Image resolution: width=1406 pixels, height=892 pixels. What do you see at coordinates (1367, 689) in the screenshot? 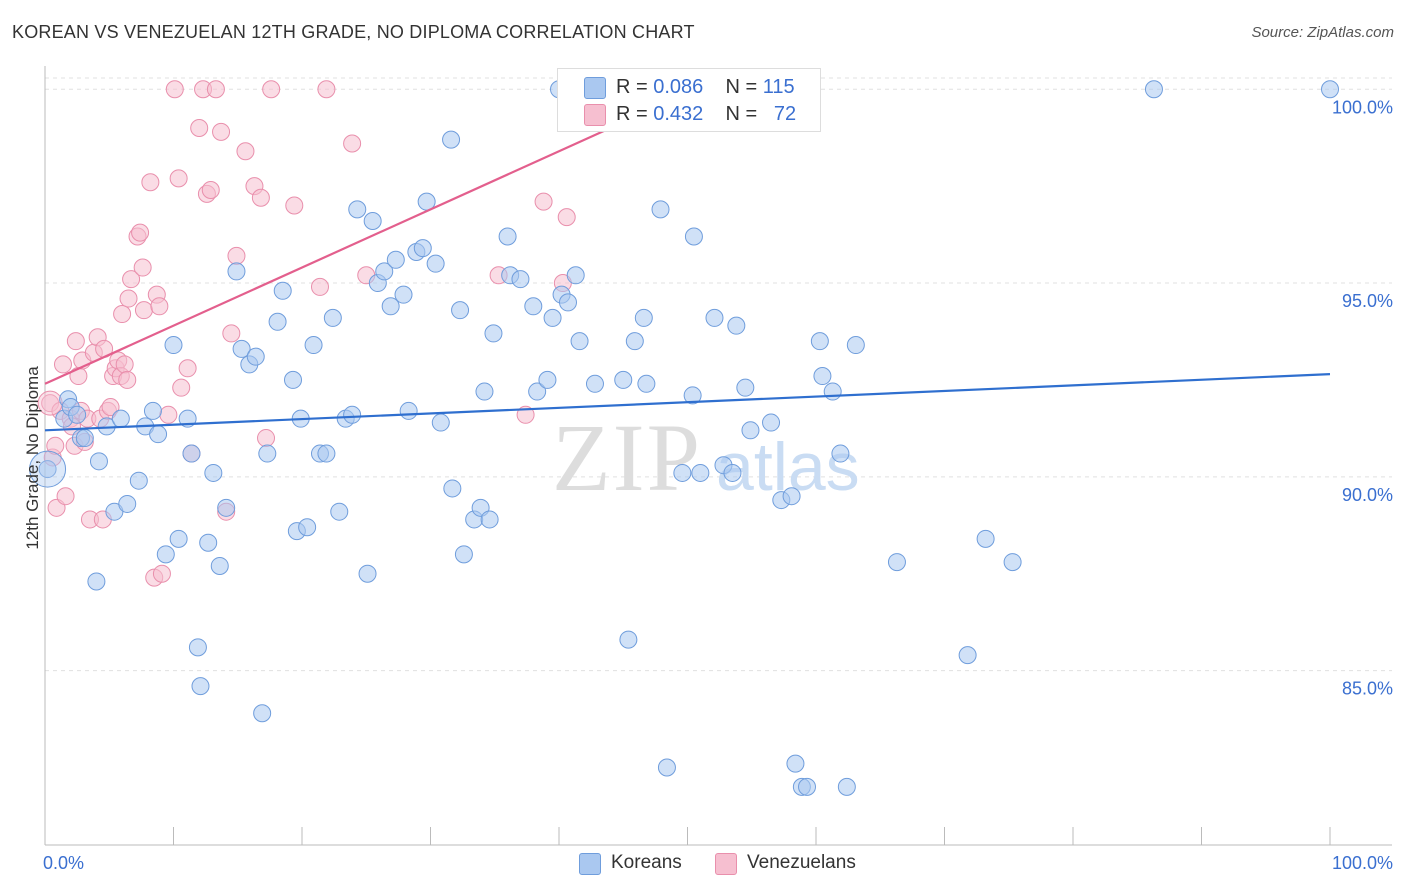
I see `y-tick-label: 85.0%` at bounding box center [1367, 689].